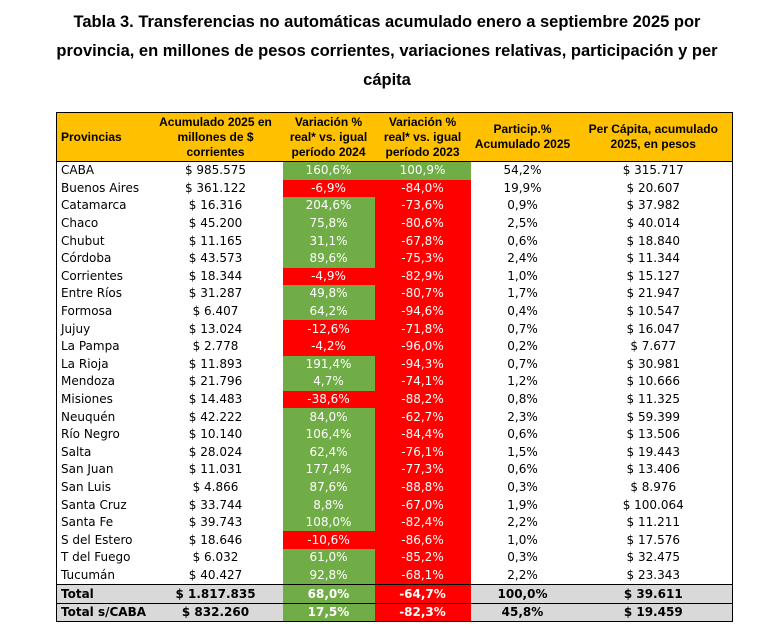 Image resolution: width=774 pixels, height=630 pixels. Describe the element at coordinates (653, 574) in the screenshot. I see `cell-per-capita: $ 23.343` at that location.